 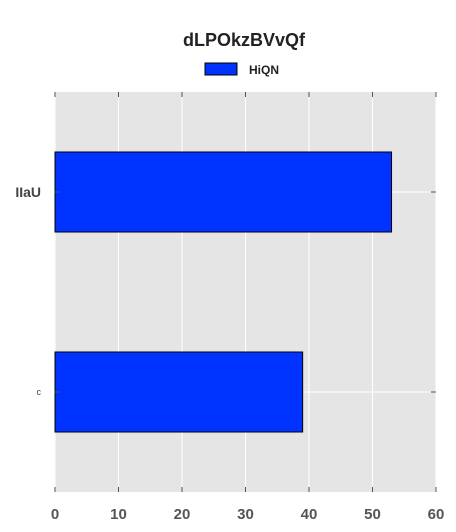 What do you see at coordinates (372, 514) in the screenshot?
I see `x-tick-label-50: 50` at bounding box center [372, 514].